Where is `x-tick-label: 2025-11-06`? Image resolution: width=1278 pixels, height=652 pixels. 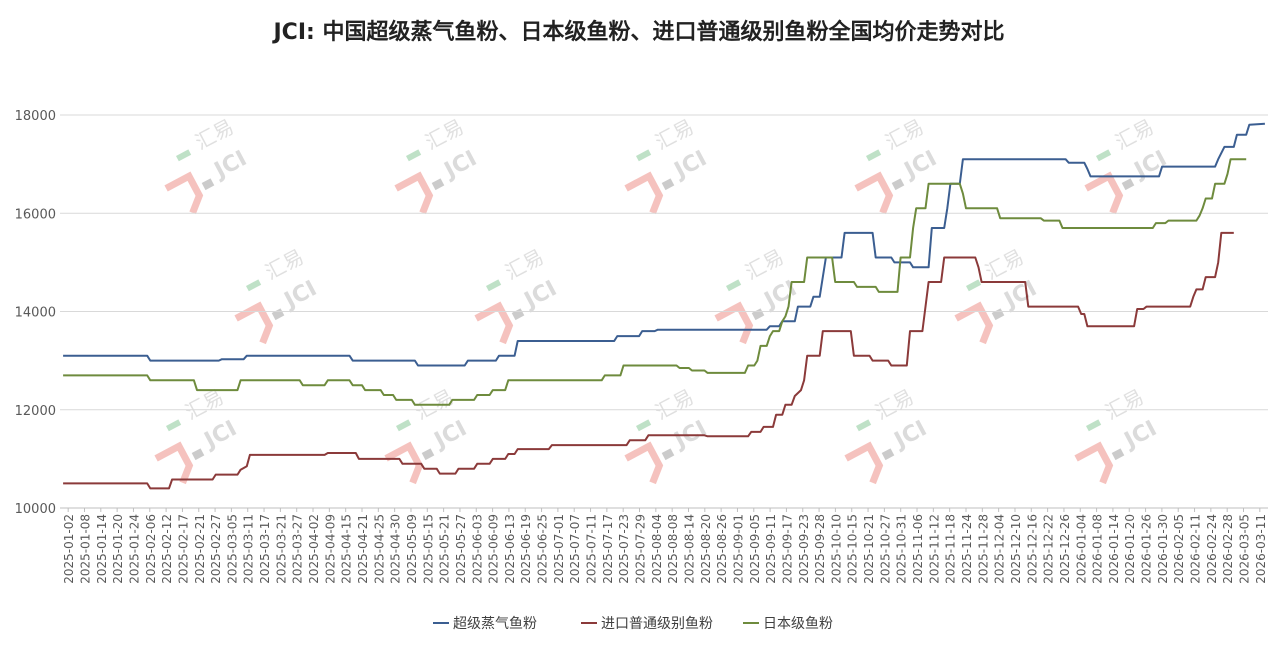 x-tick-label: 2025-11-06 is located at coordinates (918, 549).